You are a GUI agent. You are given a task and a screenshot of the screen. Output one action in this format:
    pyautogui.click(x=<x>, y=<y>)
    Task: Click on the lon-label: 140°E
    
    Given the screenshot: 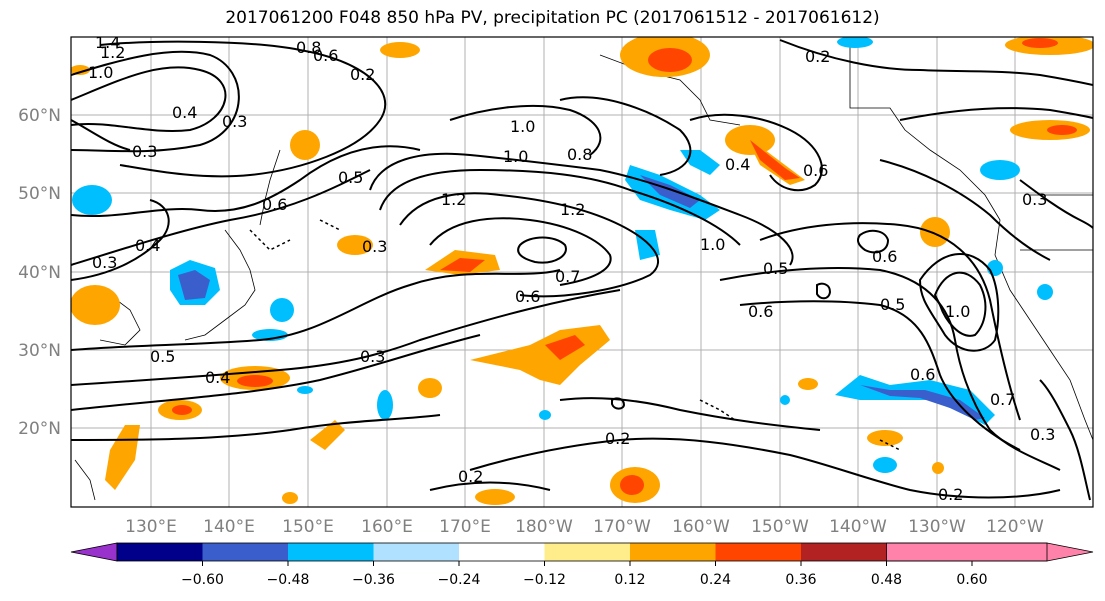 What is the action you would take?
    pyautogui.click(x=229, y=527)
    